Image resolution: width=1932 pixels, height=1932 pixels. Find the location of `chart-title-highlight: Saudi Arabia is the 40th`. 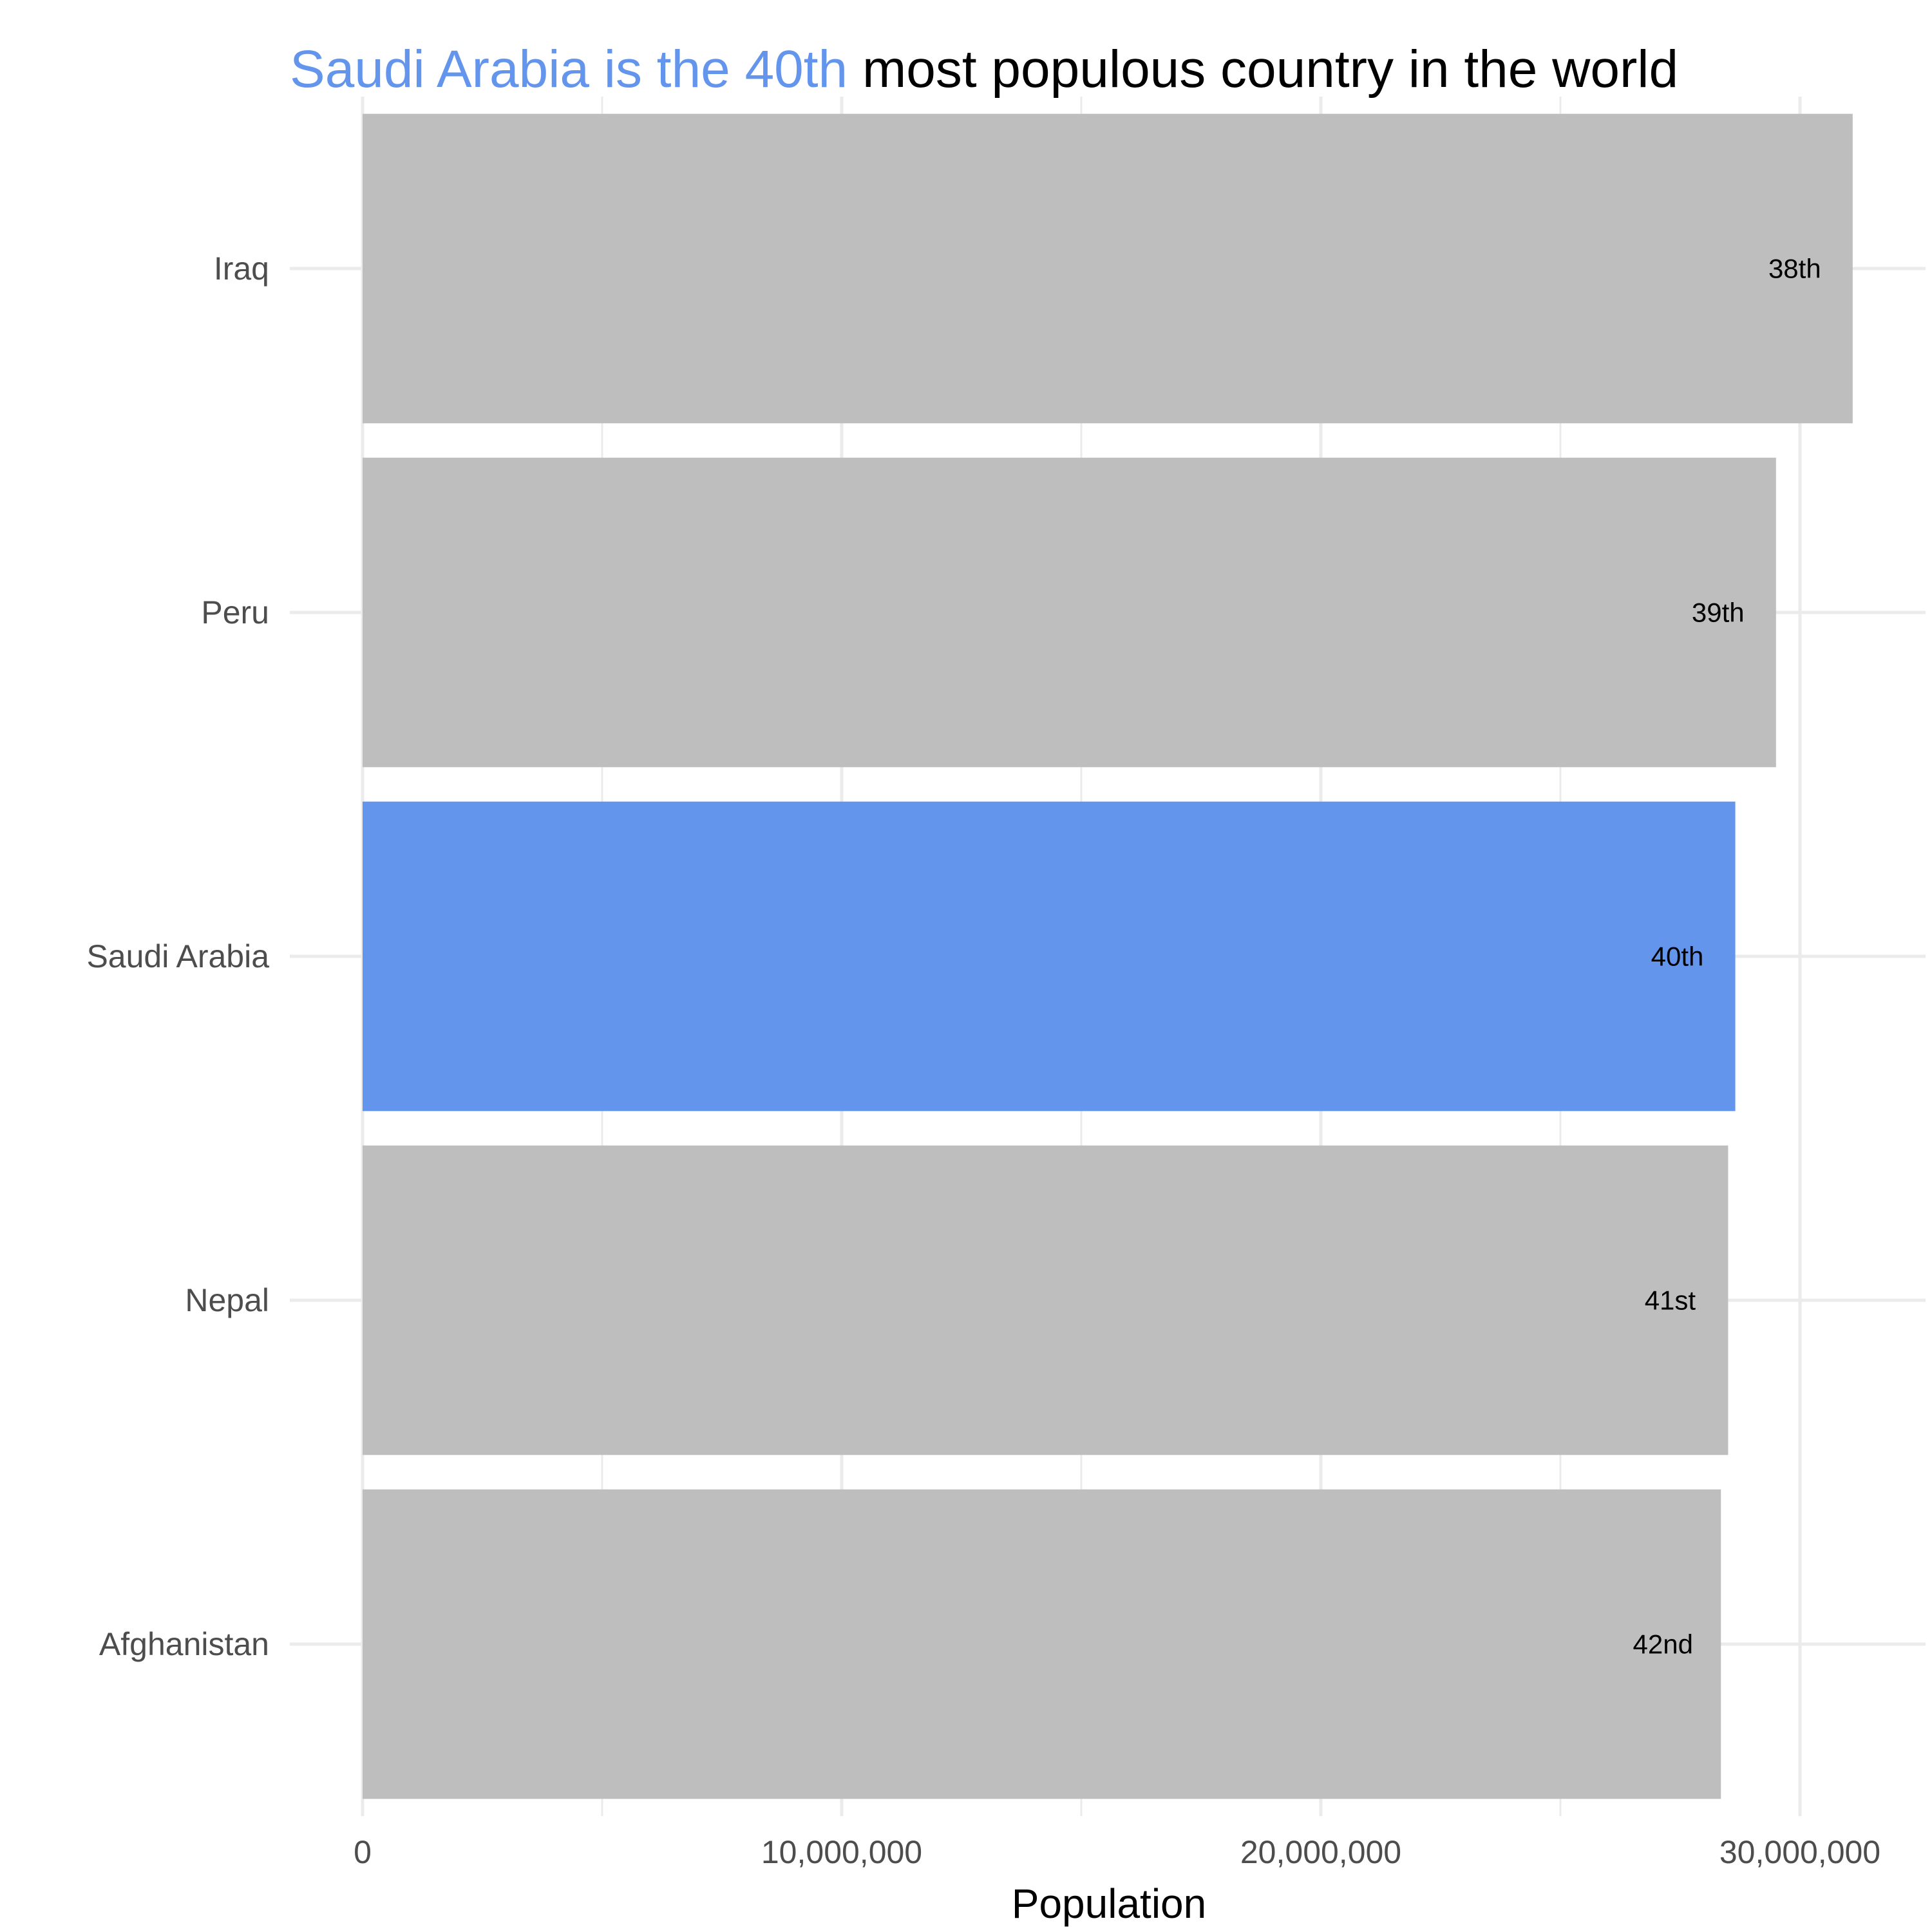

chart-title-highlight: Saudi Arabia is the 40th is located at coordinates (569, 69).